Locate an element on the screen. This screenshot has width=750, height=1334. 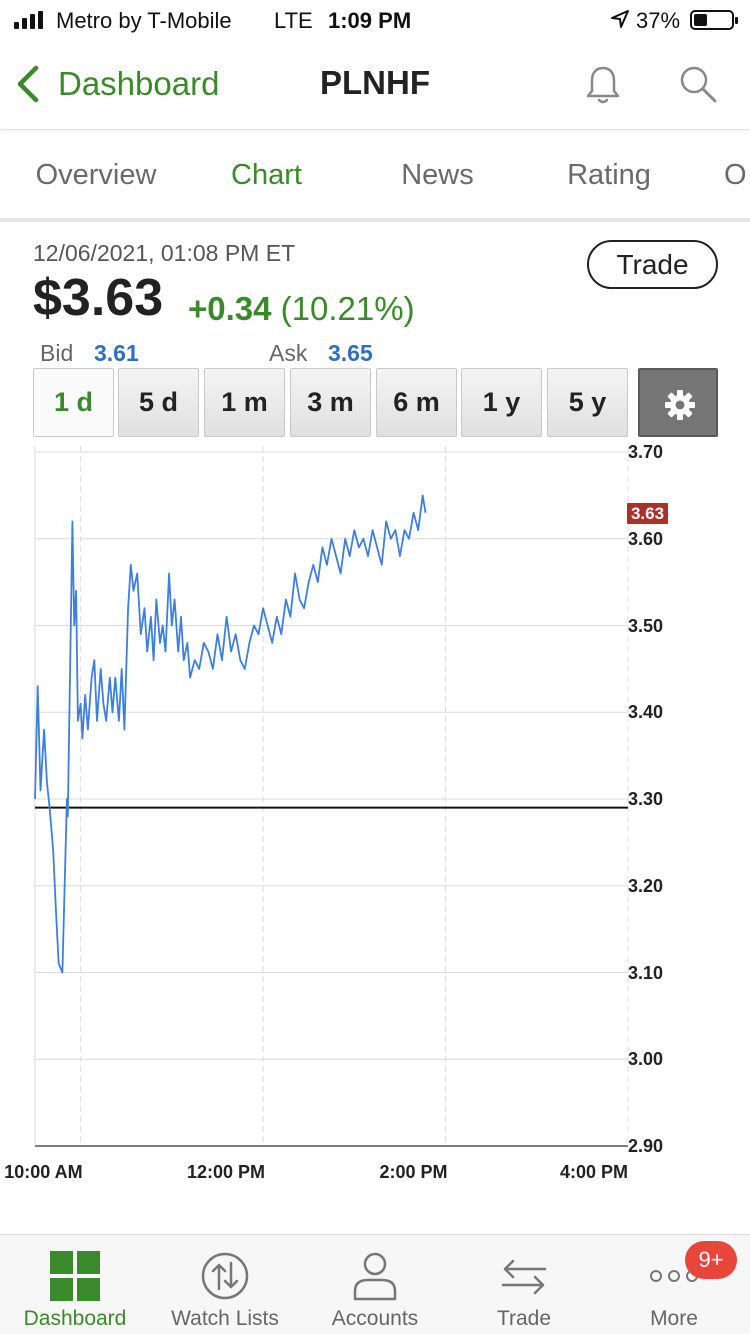
battery-percent: 37% is located at coordinates (658, 20).